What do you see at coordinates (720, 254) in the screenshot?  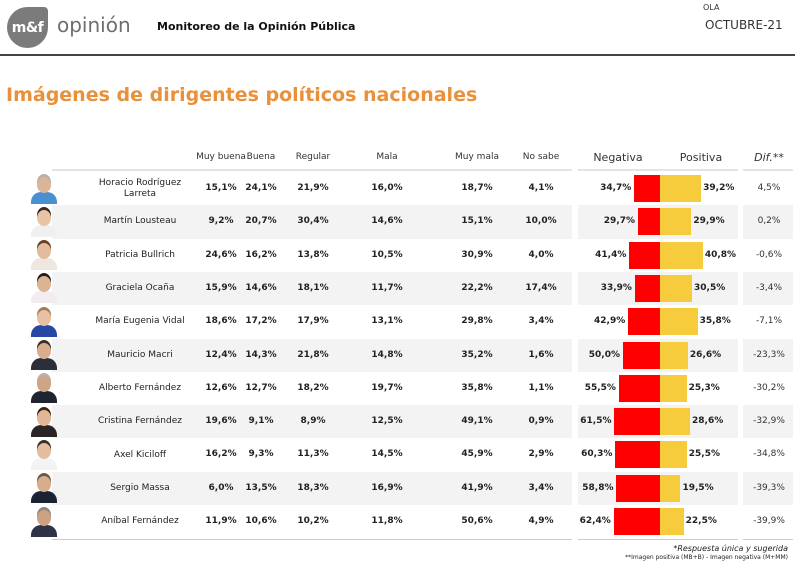 I see `positive-value-label: 40,8%` at bounding box center [720, 254].